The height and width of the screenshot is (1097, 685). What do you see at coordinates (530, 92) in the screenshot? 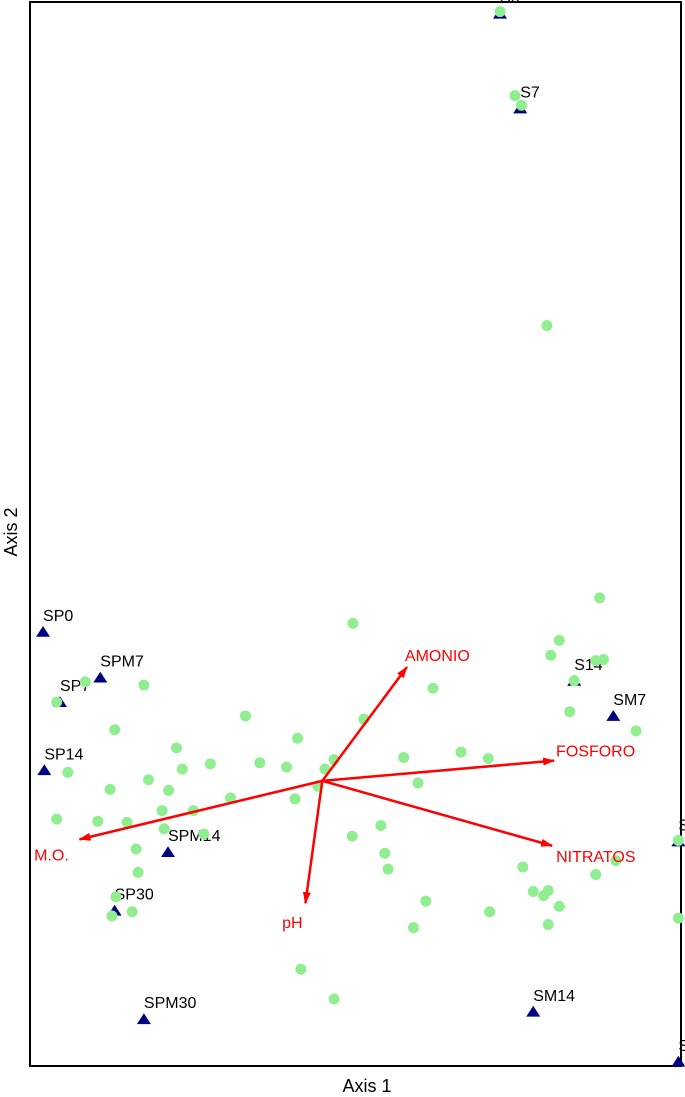
I see `site-label-s7: S7` at bounding box center [530, 92].